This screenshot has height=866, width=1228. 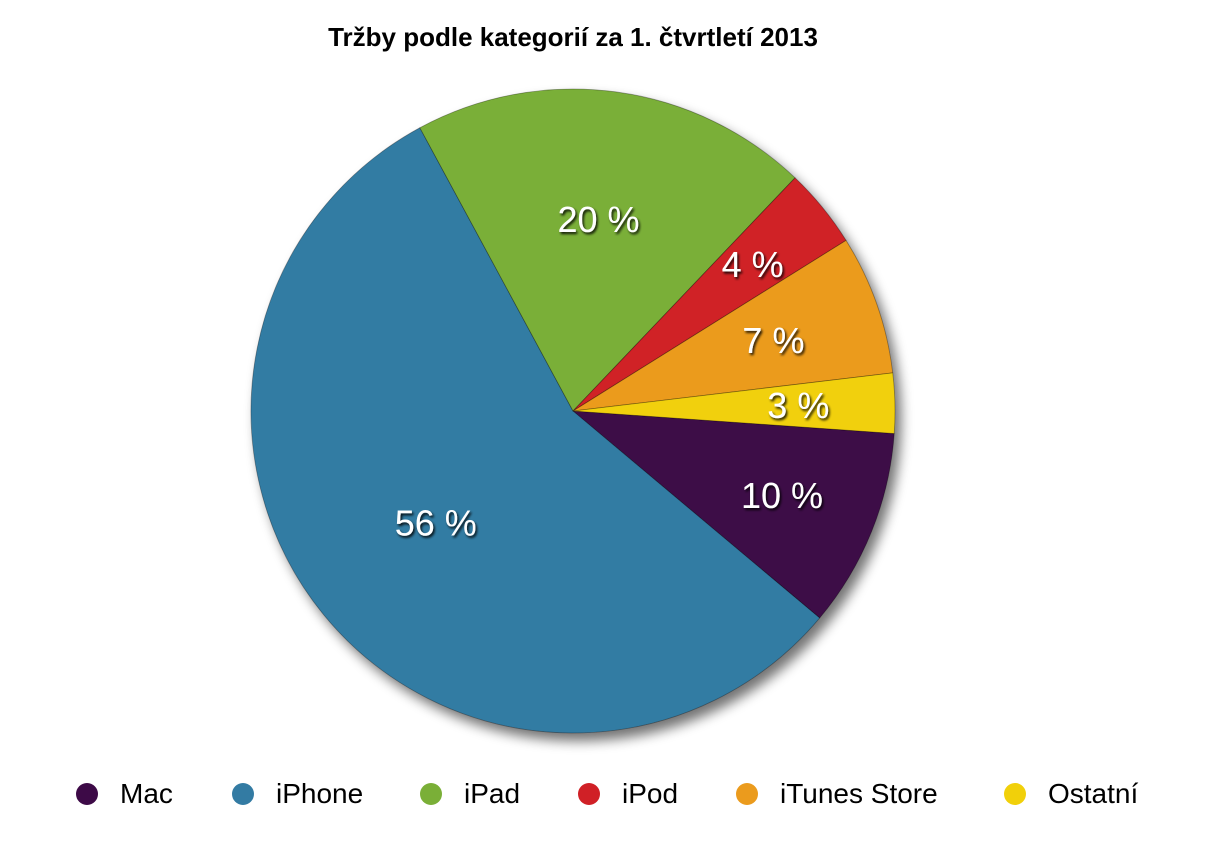 What do you see at coordinates (650, 793) in the screenshot?
I see `legend-label: iPod` at bounding box center [650, 793].